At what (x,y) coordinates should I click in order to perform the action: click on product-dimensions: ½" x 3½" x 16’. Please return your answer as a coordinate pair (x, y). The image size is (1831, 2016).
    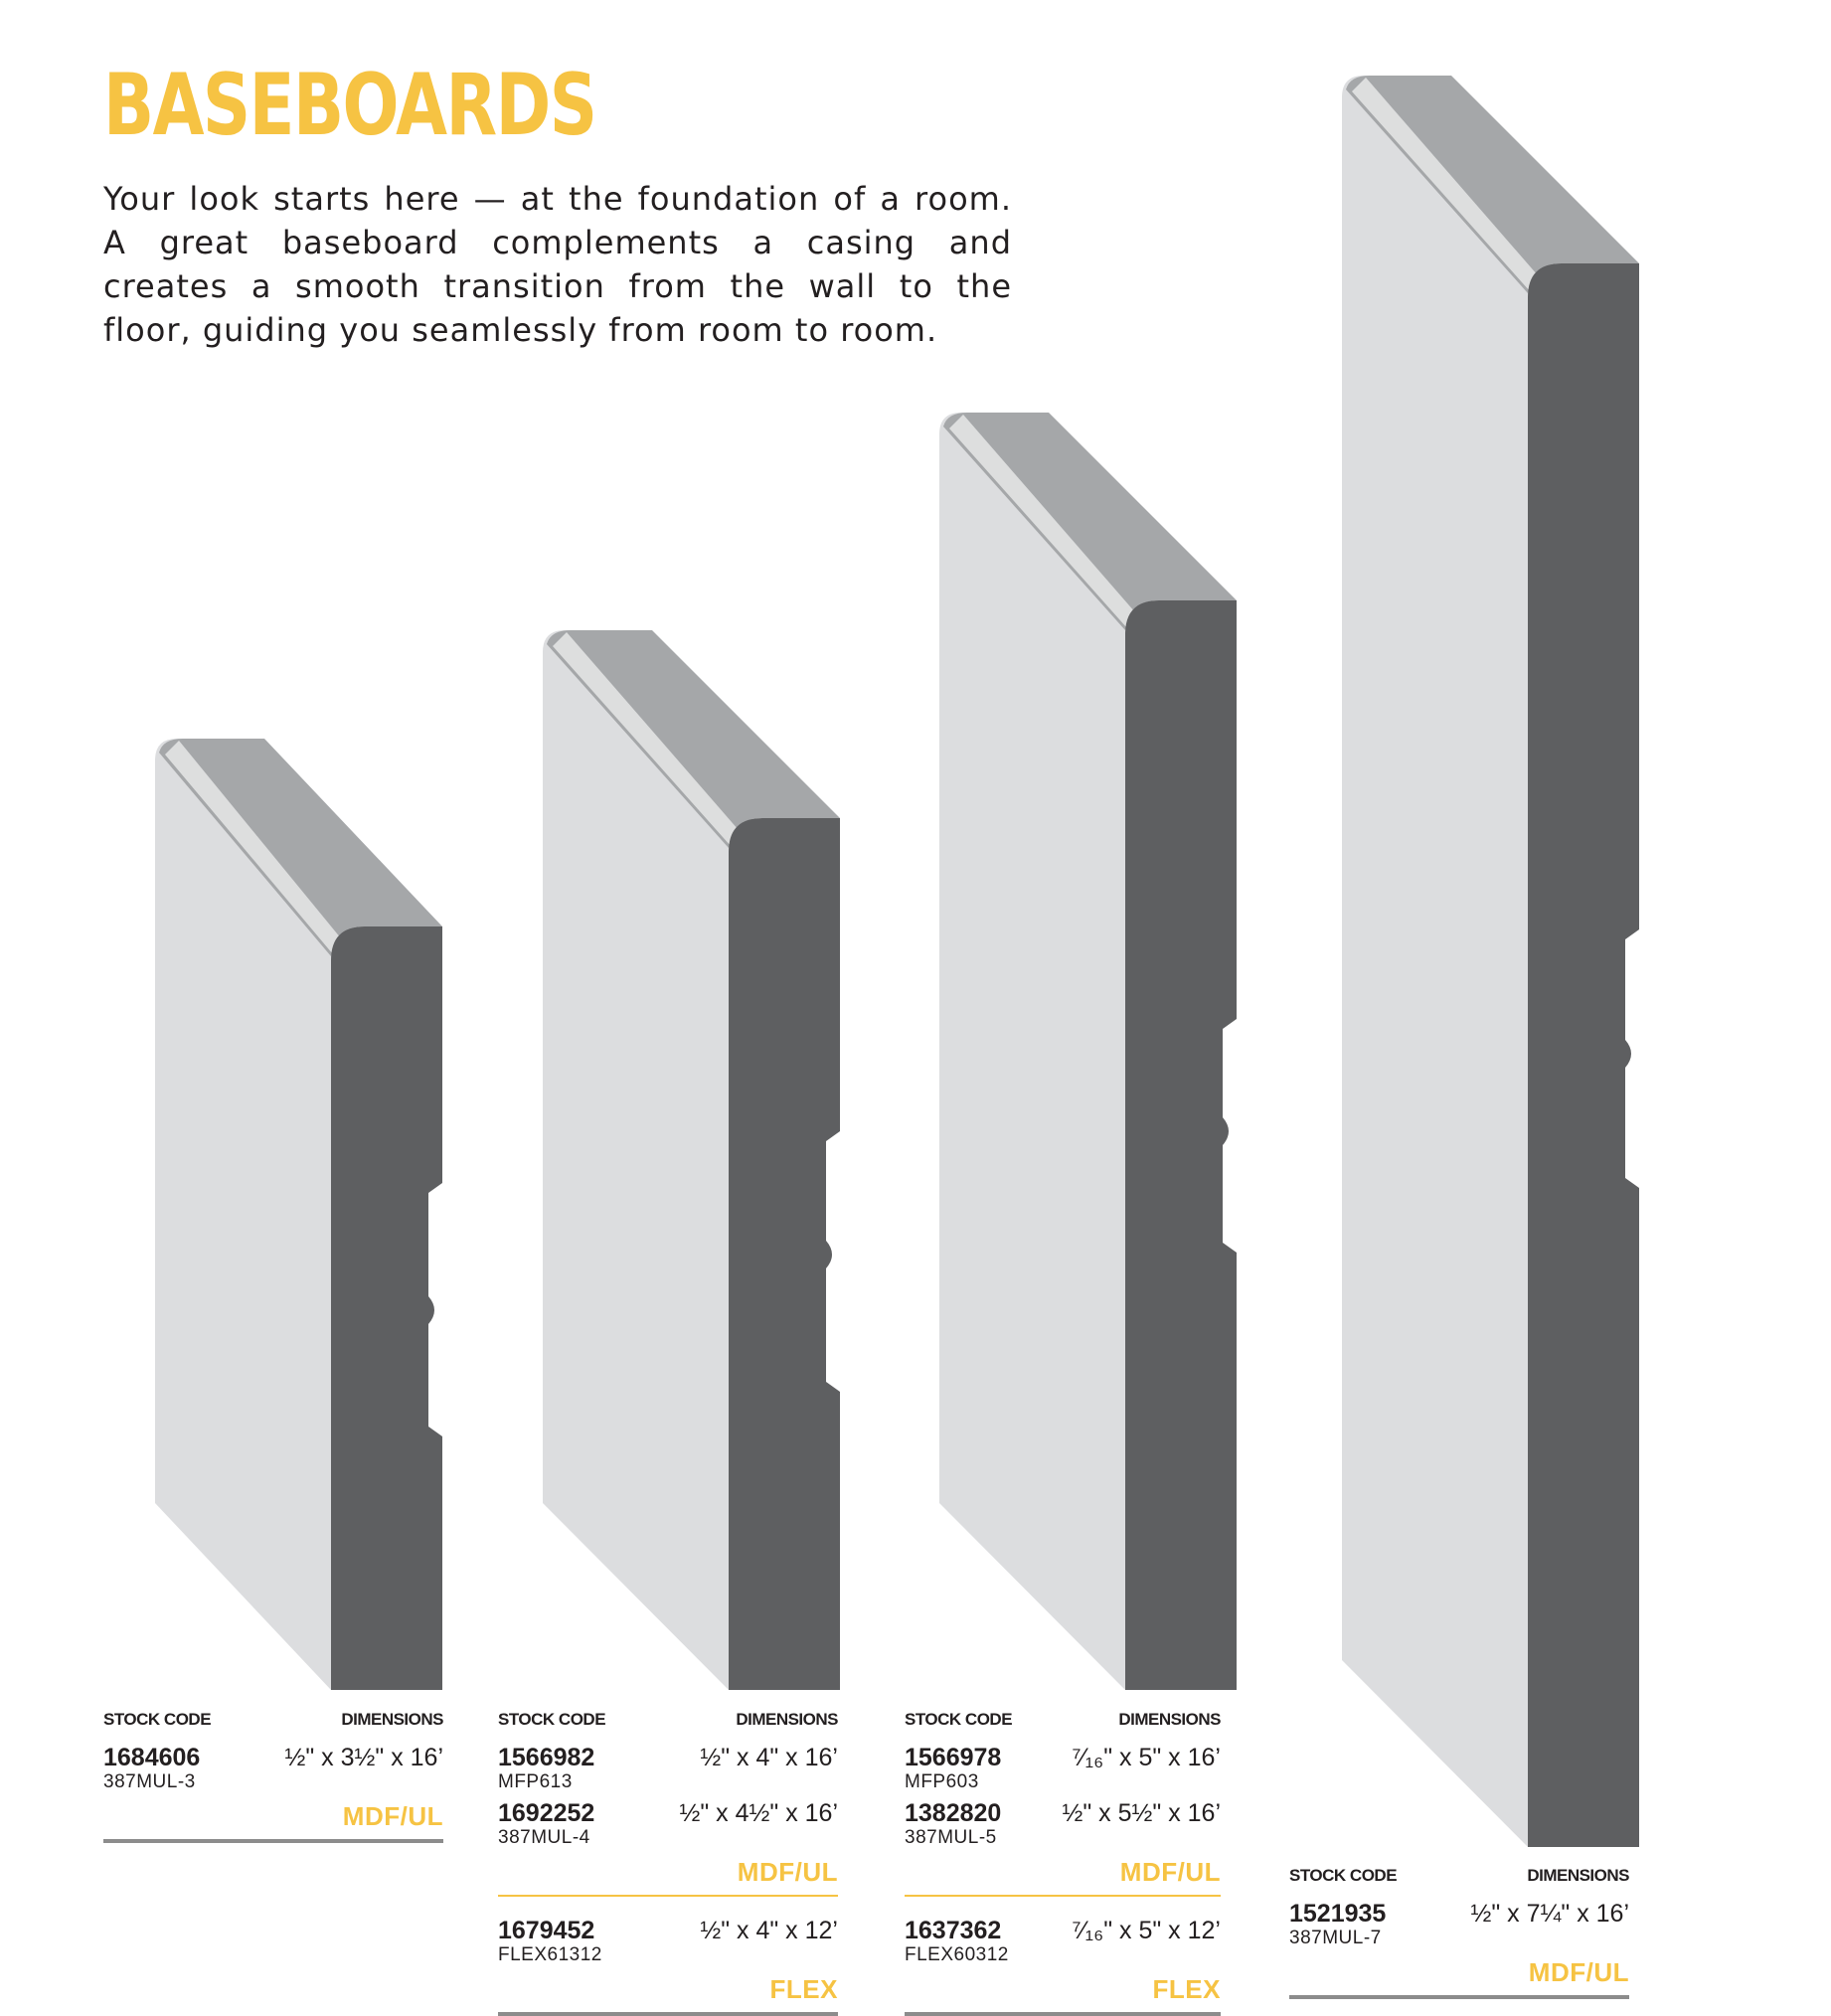
    Looking at the image, I should click on (364, 1757).